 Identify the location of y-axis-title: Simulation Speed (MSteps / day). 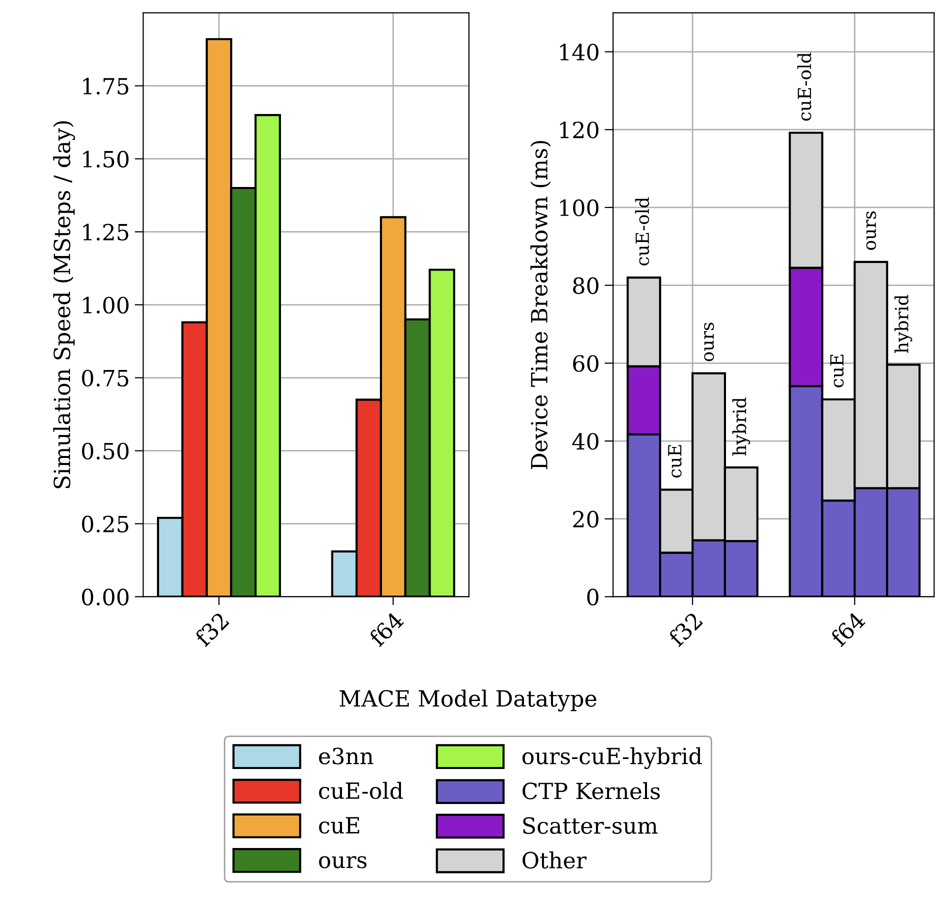
(64, 304).